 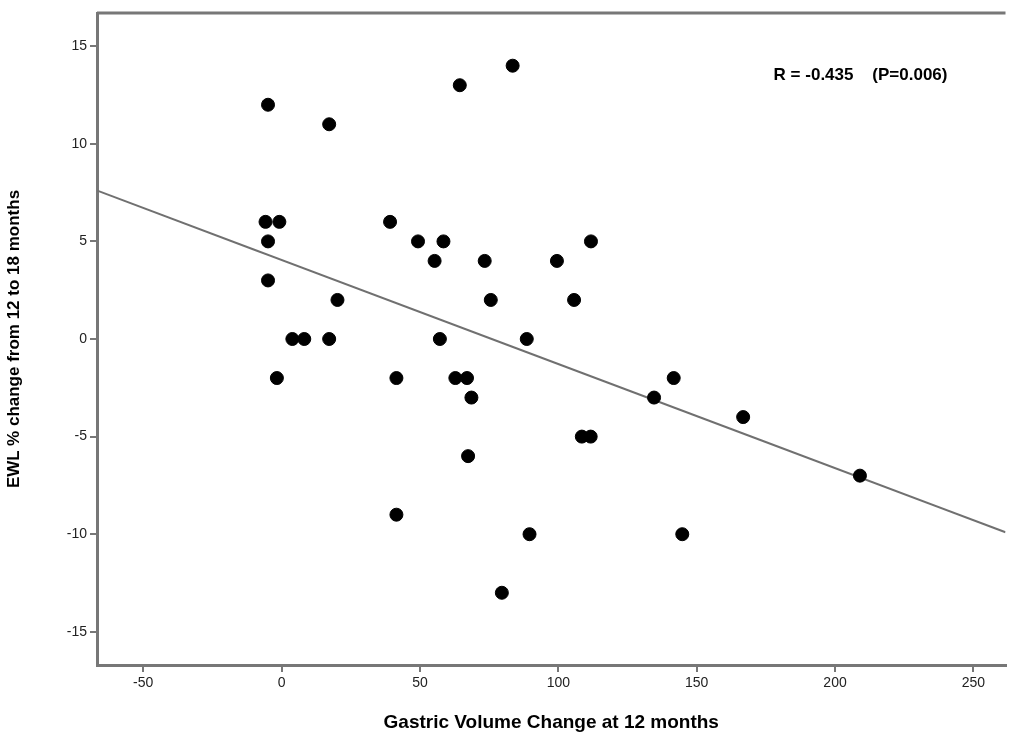 I want to click on x-tick-label: -50, so click(x=143, y=682).